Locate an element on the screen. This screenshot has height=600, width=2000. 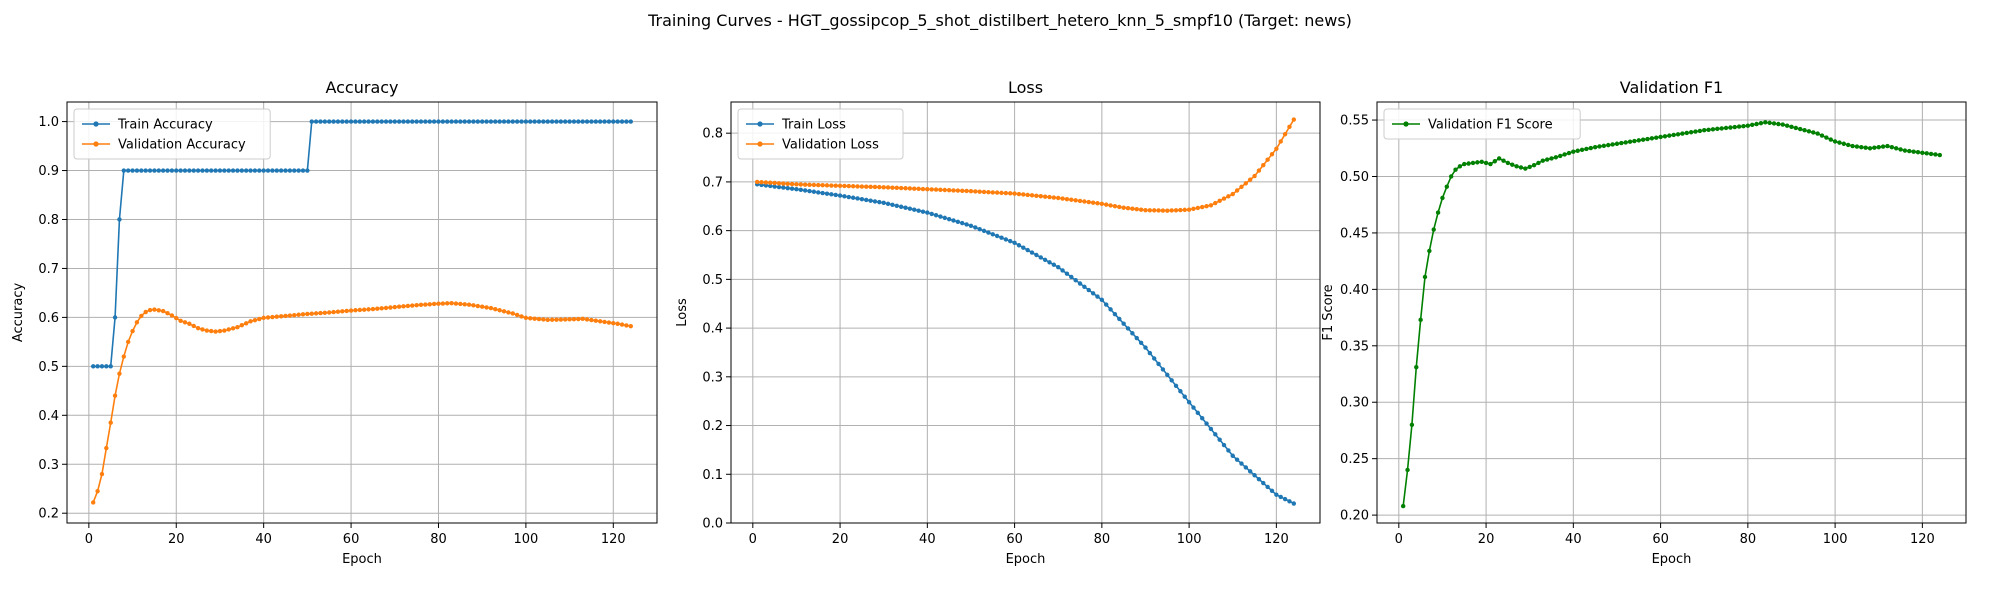
y-tick-label: 0.35 is located at coordinates (1354, 346).